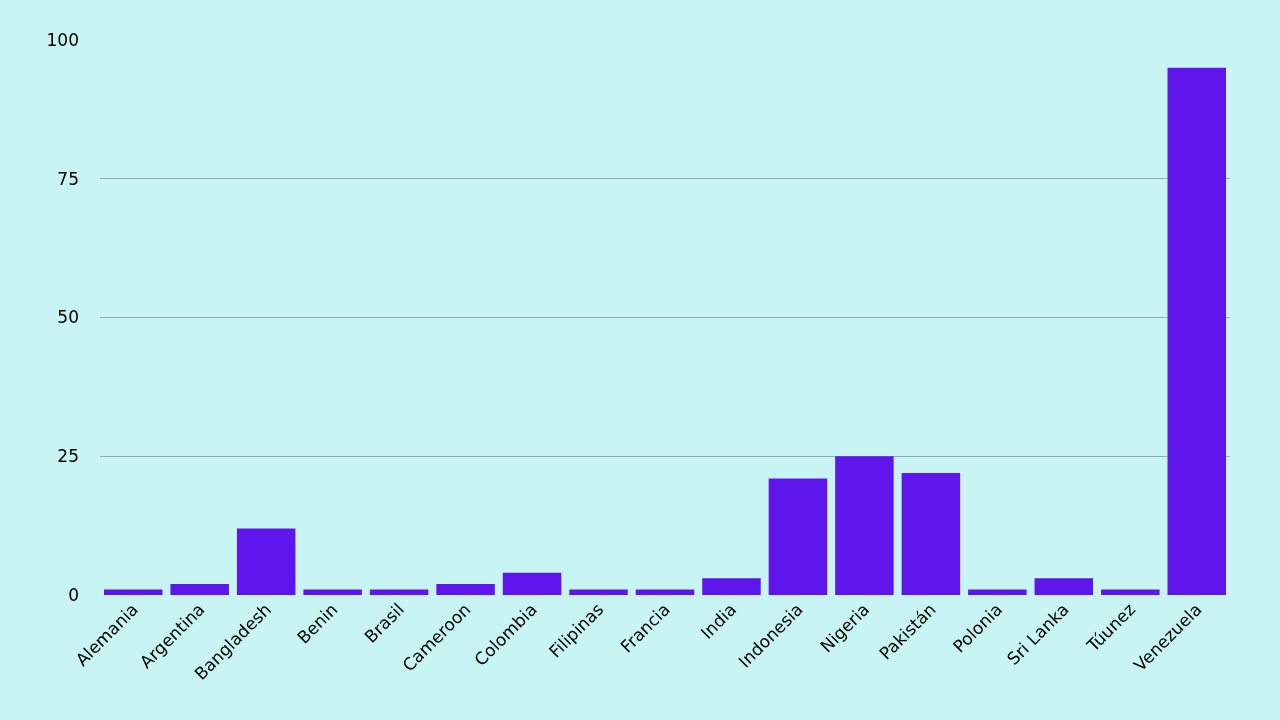 The height and width of the screenshot is (720, 1280). What do you see at coordinates (62, 39) in the screenshot?
I see `y-tick-label: 100` at bounding box center [62, 39].